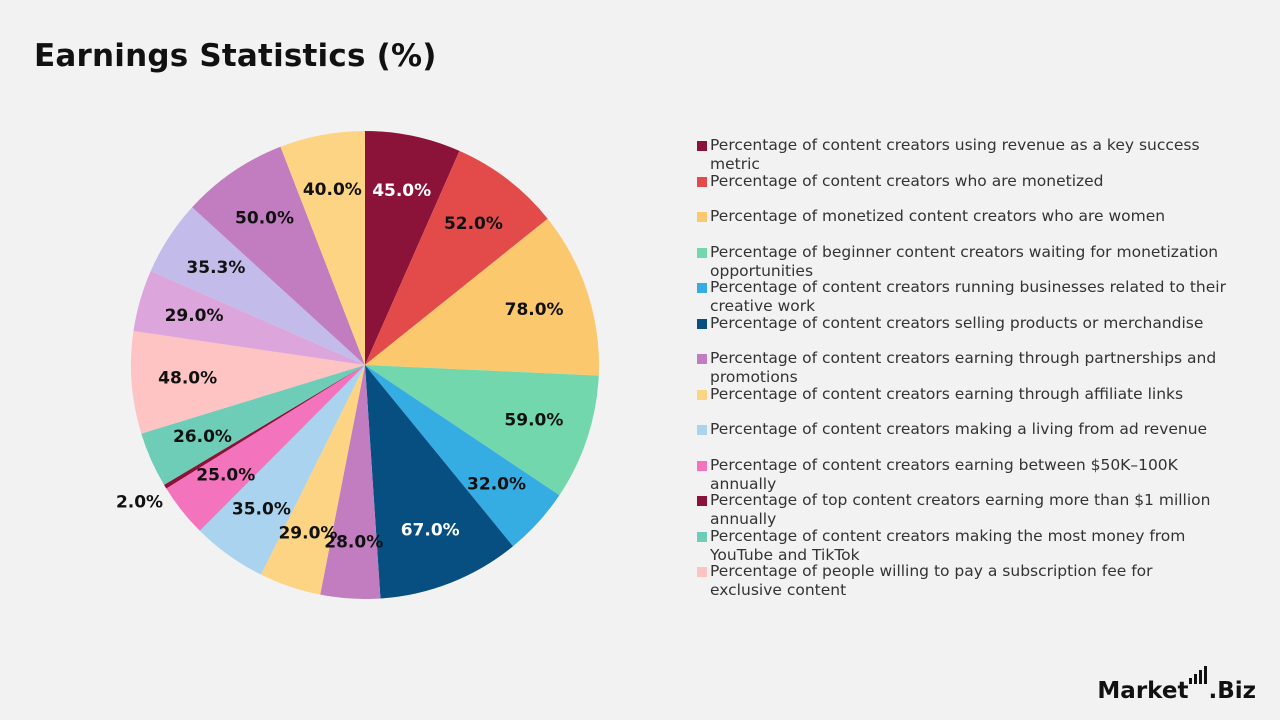 This screenshot has height=720, width=1280. What do you see at coordinates (496, 485) in the screenshot?
I see `slice-data-label: 32.0%` at bounding box center [496, 485].